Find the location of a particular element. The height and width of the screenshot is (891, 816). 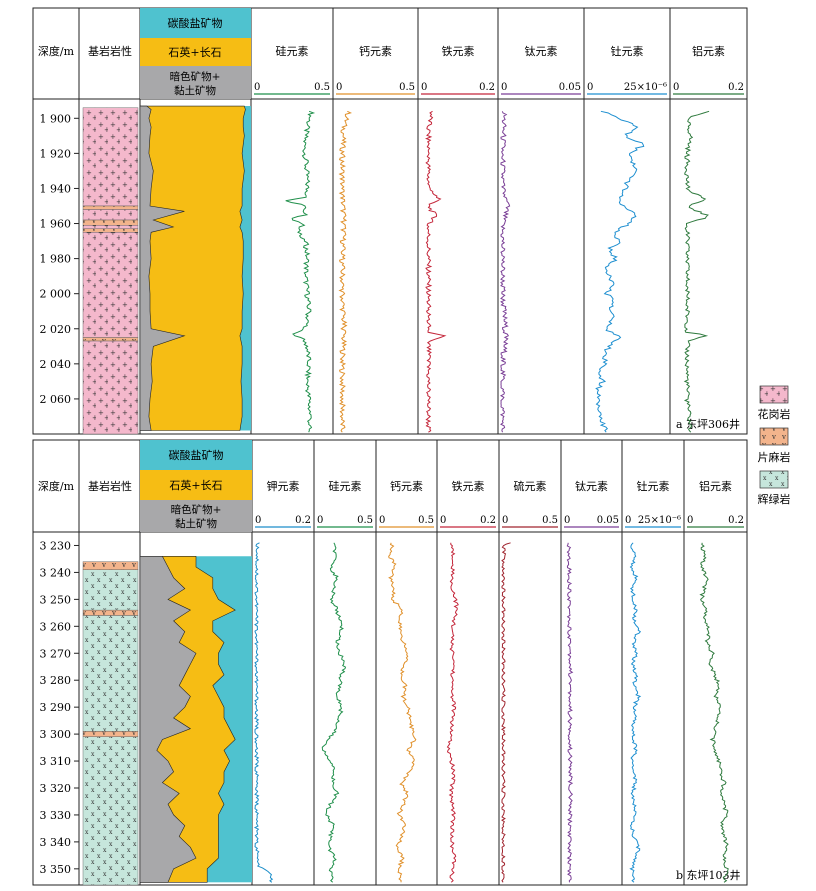

track-0-0-scale-max: 0.5 is located at coordinates (322, 87).